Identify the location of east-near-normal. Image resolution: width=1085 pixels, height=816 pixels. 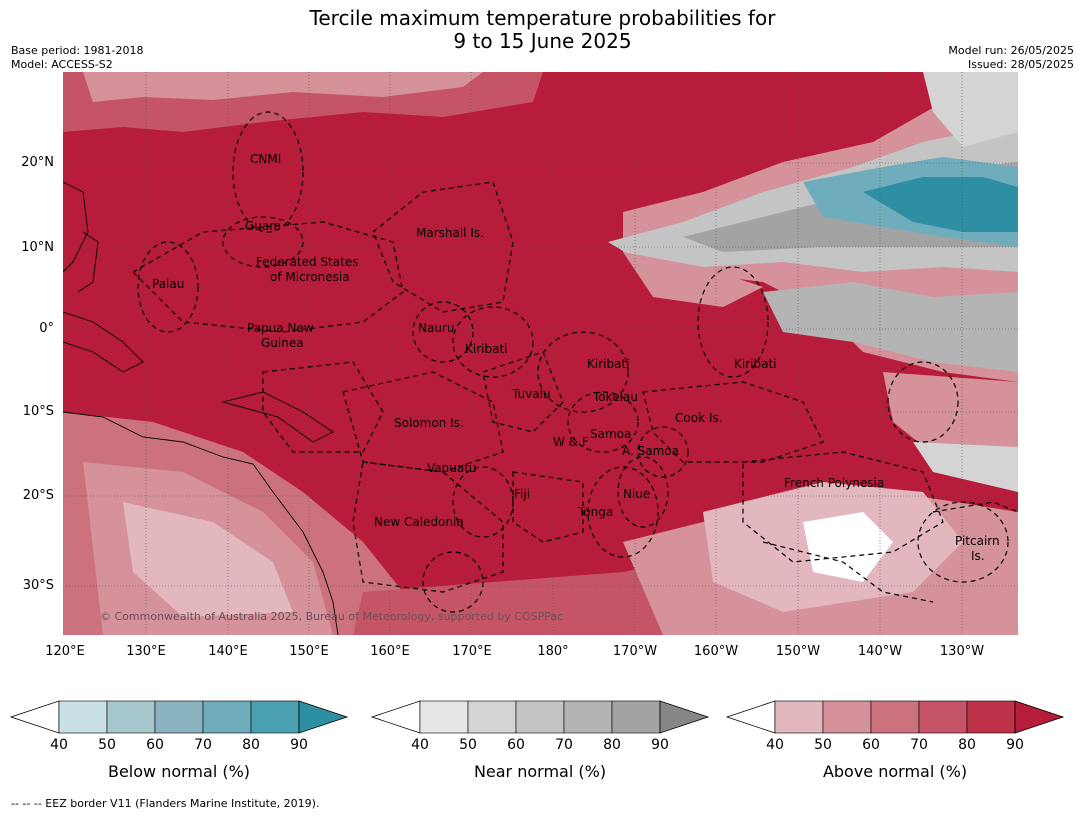
(965, 467).